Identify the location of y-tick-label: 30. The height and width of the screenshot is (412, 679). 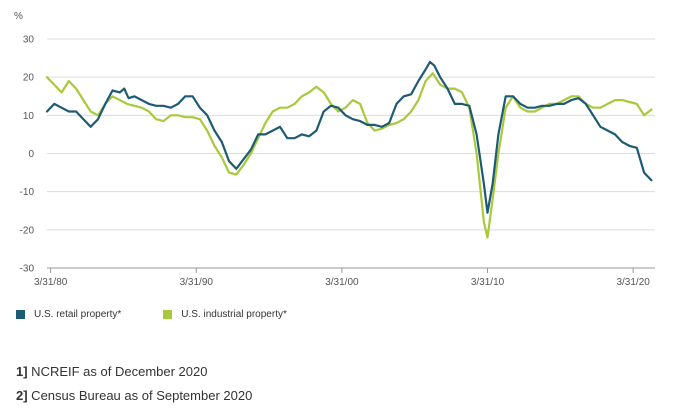
(29, 40).